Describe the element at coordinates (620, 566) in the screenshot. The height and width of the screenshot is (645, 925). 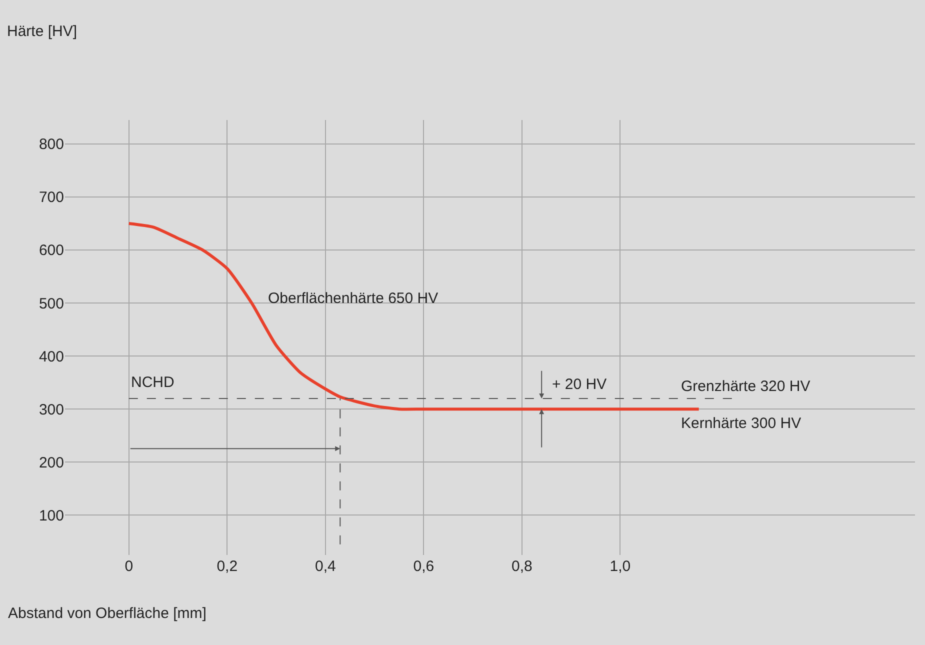
I see `x-tick-label: 1,0` at that location.